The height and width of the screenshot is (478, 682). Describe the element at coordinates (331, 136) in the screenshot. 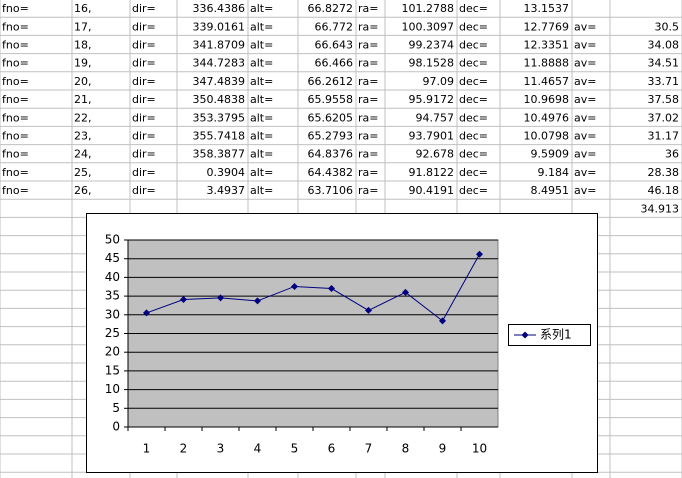

I see `cell-text: 65.2793` at that location.